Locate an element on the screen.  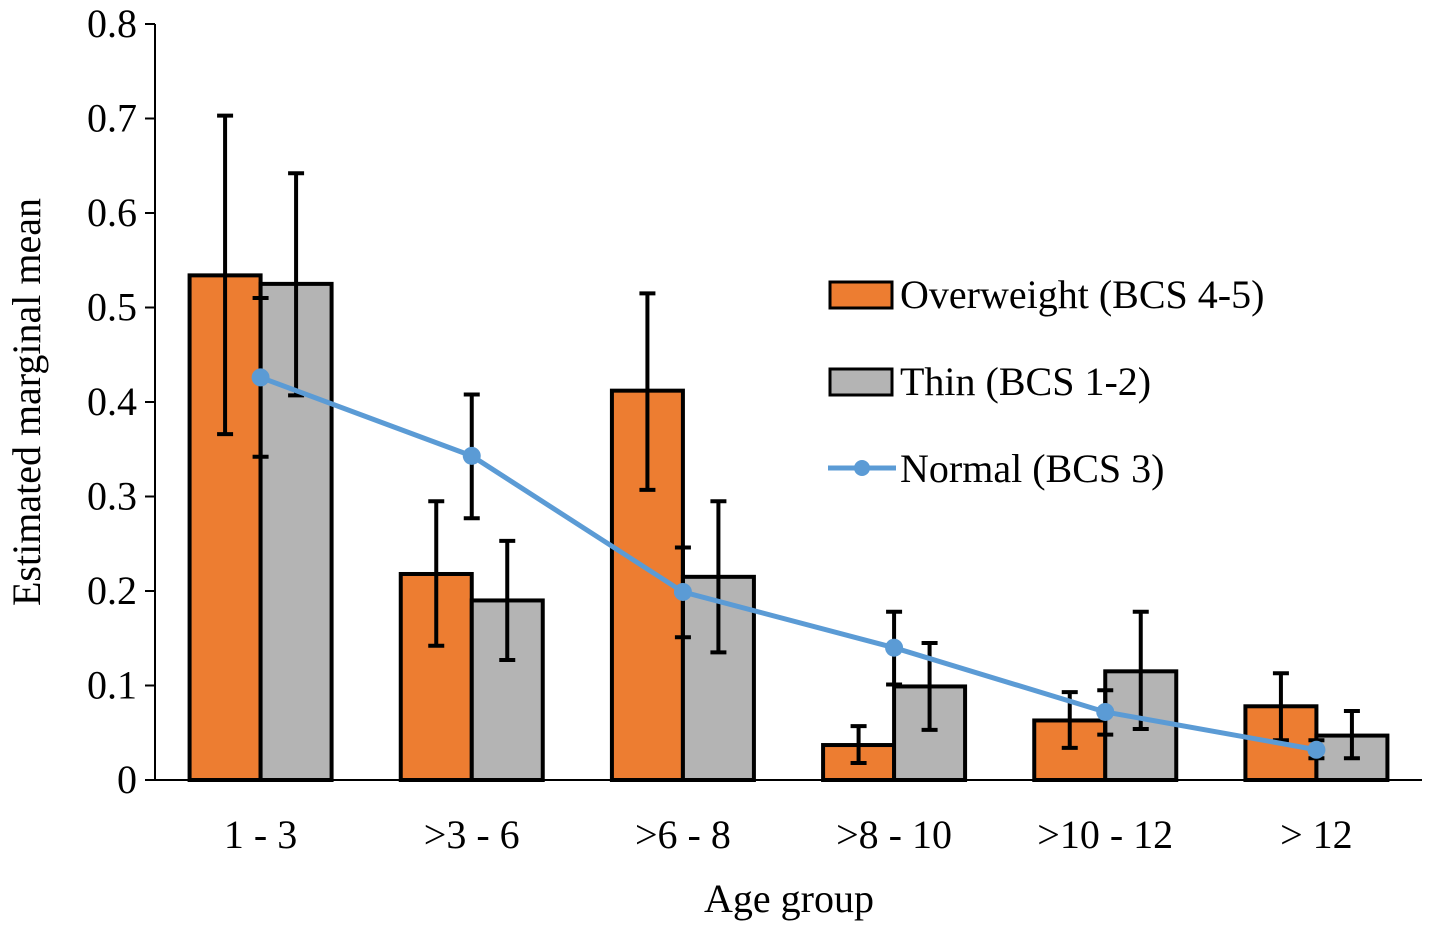
legend-label-normal: Normal (BCS 3) is located at coordinates (1032, 468).